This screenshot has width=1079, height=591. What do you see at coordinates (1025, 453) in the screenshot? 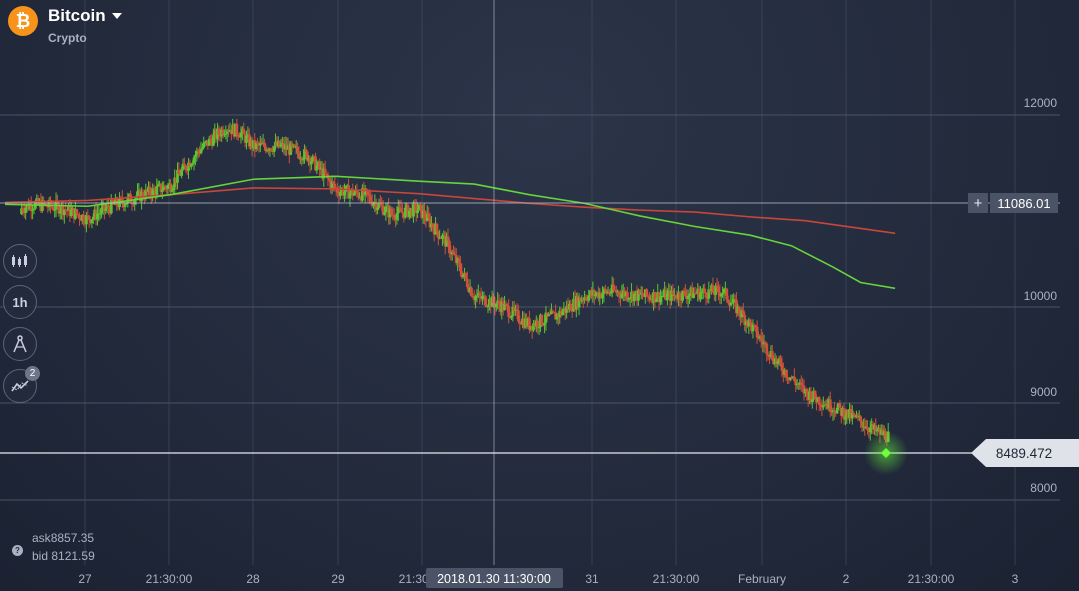
I see `current-price-tag` at bounding box center [1025, 453].